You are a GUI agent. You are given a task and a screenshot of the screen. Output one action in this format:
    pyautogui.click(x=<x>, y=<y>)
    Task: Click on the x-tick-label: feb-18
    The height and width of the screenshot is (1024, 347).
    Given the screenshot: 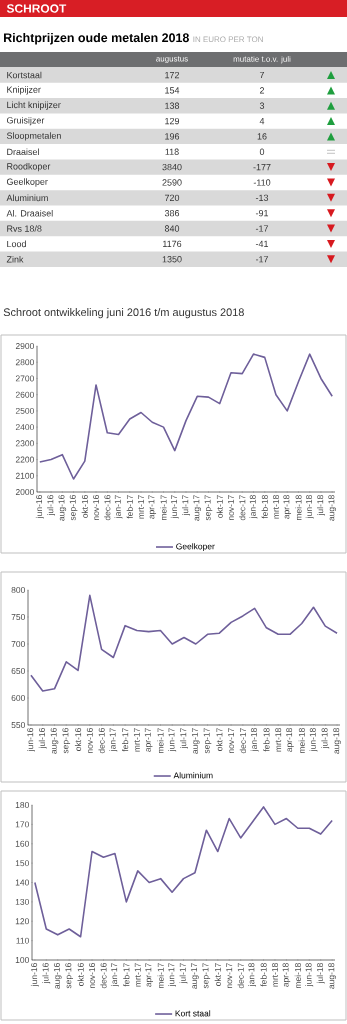 What is the action you would take?
    pyautogui.click(x=263, y=975)
    